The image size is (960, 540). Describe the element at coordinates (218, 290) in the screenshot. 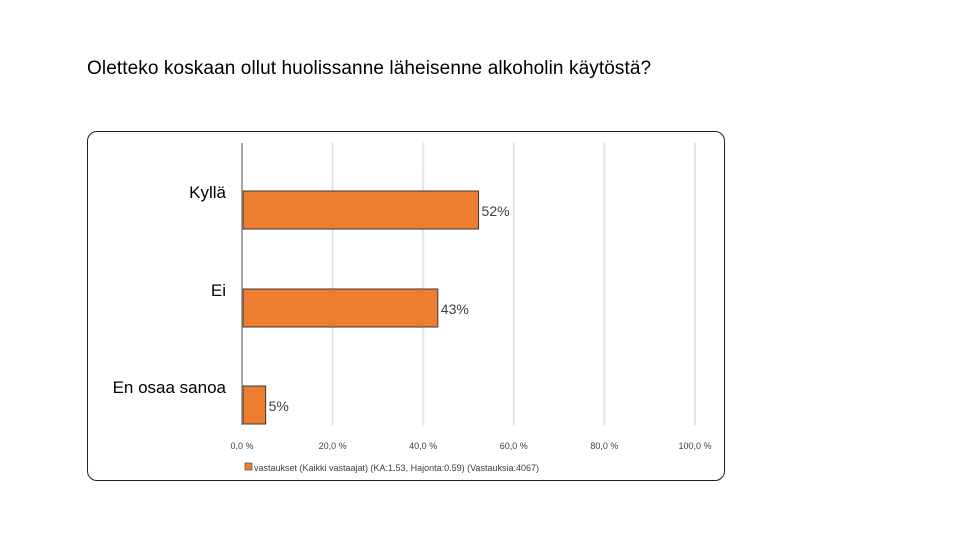

I see `category-label: Ei` at that location.